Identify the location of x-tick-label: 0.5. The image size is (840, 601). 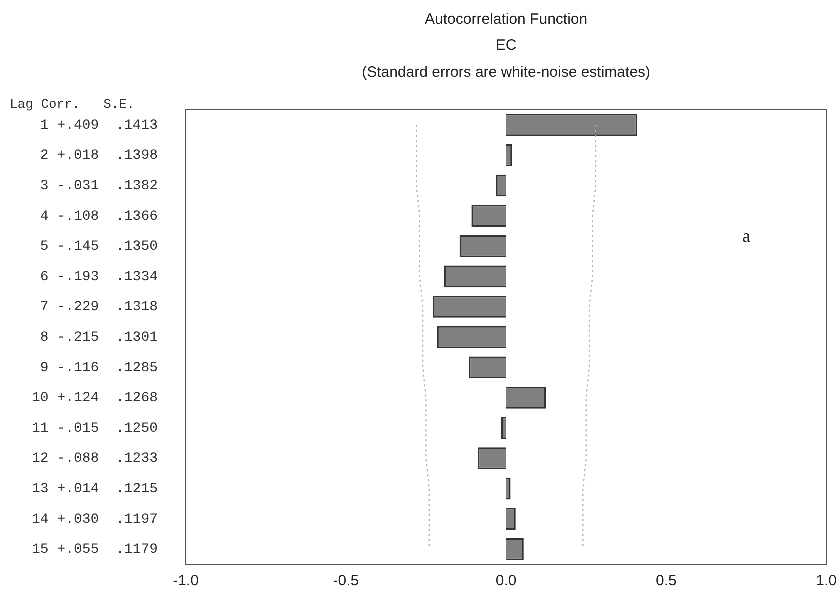
(666, 581).